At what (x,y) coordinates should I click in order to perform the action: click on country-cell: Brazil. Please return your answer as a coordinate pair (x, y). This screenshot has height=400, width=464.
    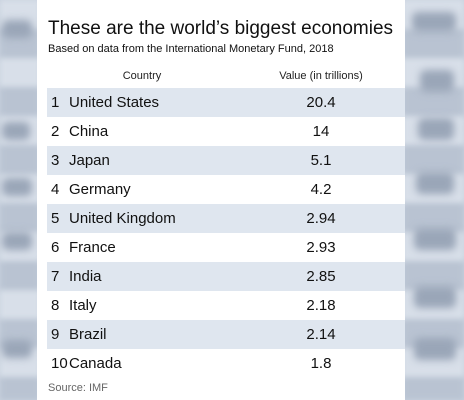
    Looking at the image, I should click on (88, 334).